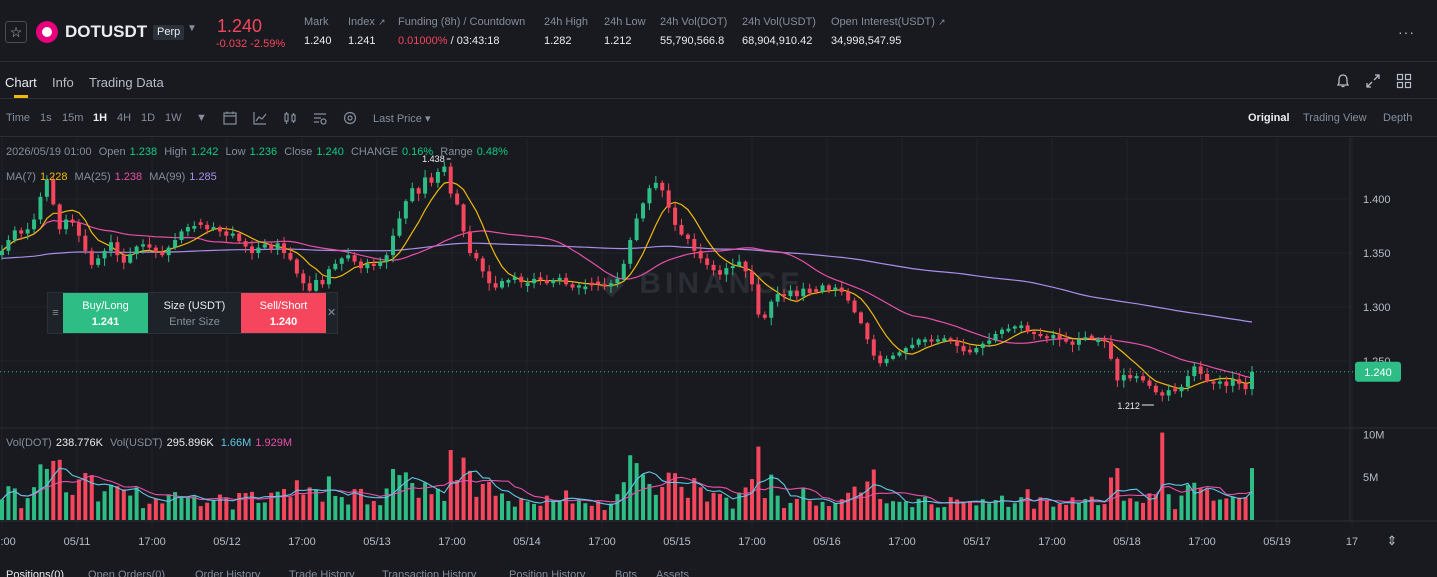 Image resolution: width=1437 pixels, height=577 pixels. Describe the element at coordinates (1404, 81) in the screenshot. I see `layout-icon` at that location.